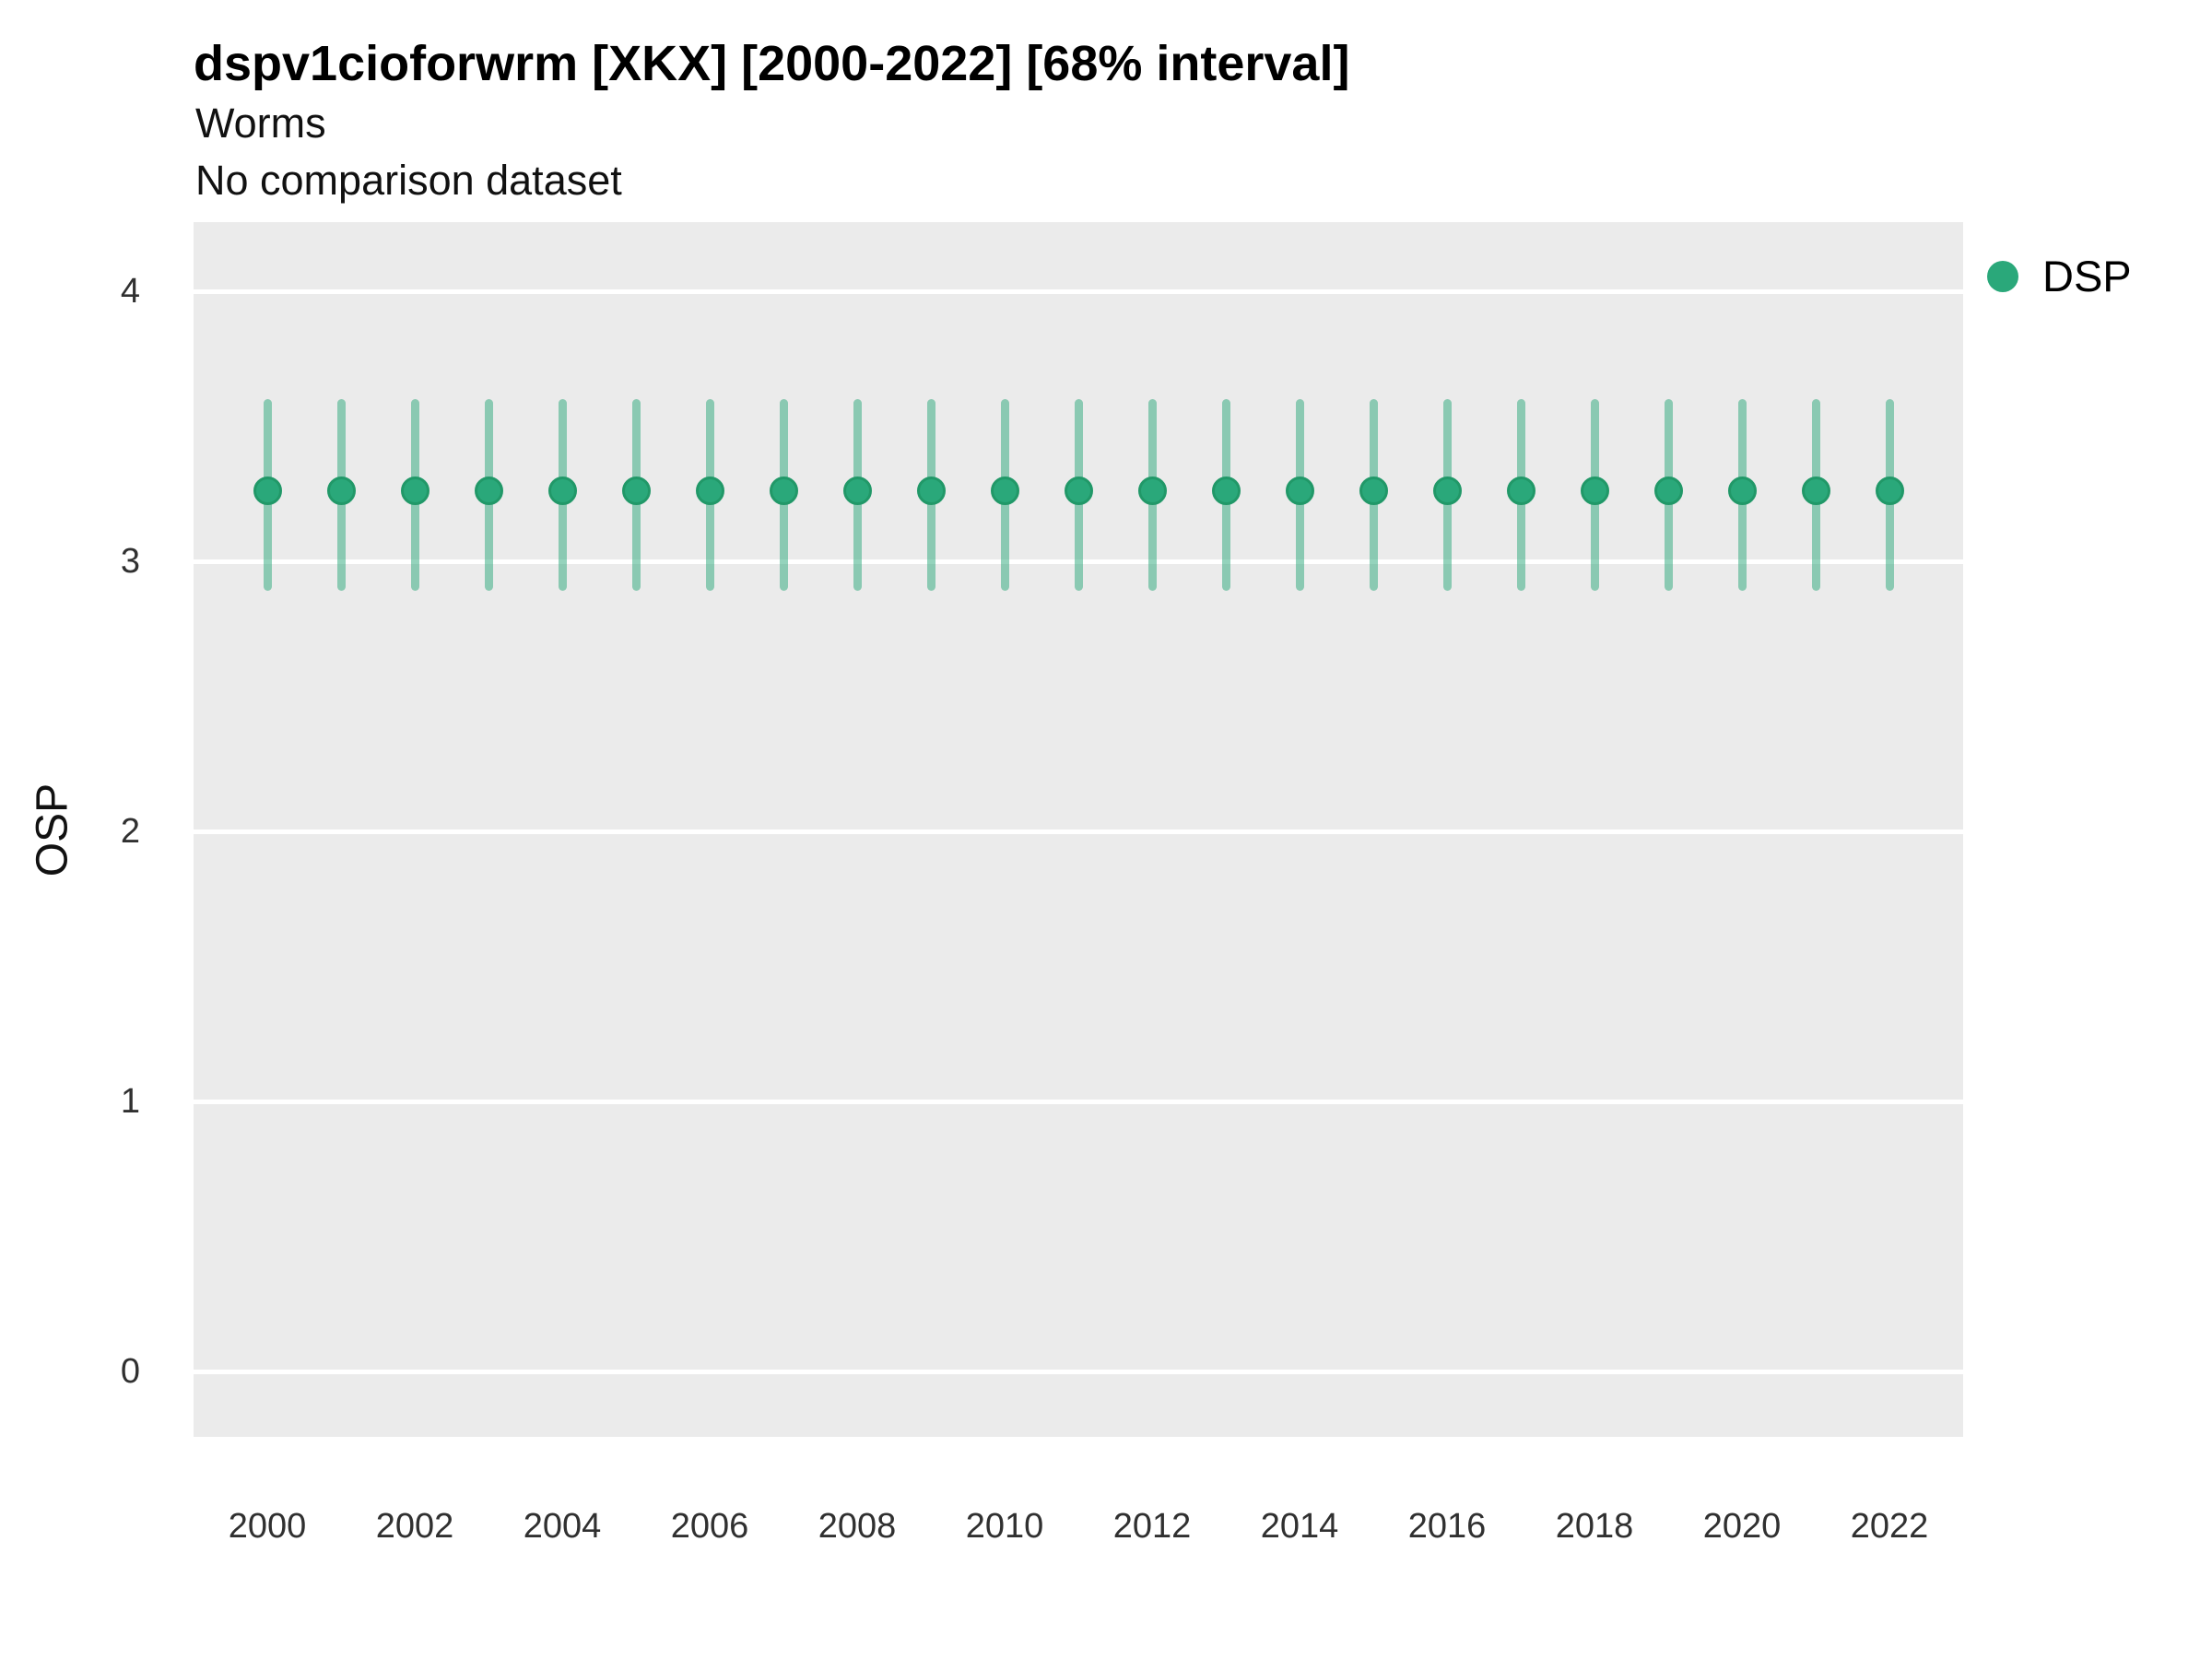 The height and width of the screenshot is (1659, 2212). I want to click on y-tick-label-4: 4, so click(130, 291).